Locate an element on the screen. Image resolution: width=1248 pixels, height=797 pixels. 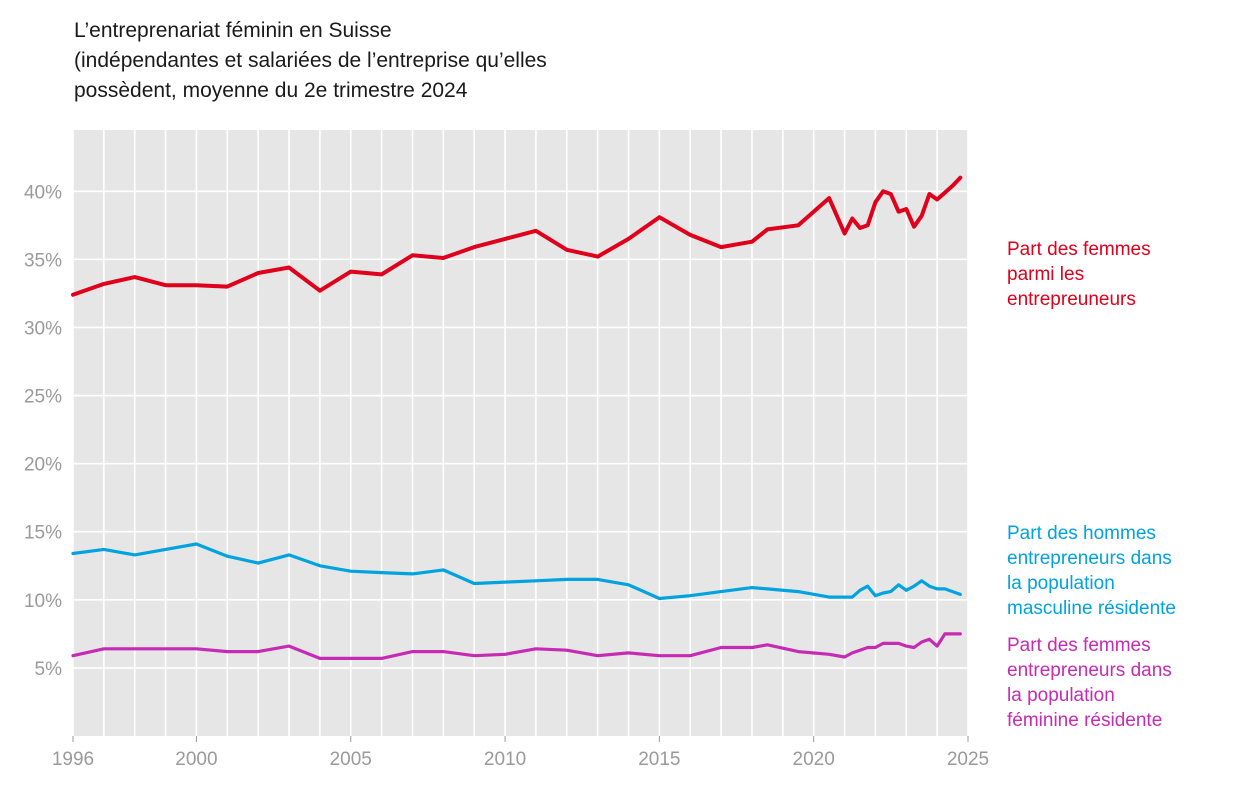
y-tick-label: 10% is located at coordinates (43, 601).